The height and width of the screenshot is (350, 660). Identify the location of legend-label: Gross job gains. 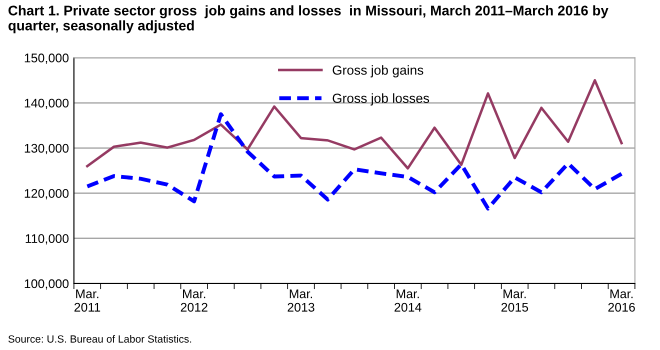
(378, 71).